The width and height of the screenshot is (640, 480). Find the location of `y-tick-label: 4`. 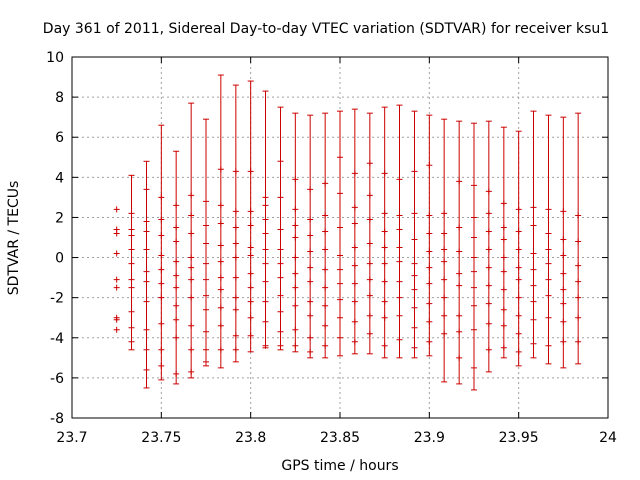

y-tick-label: 4 is located at coordinates (59, 178).